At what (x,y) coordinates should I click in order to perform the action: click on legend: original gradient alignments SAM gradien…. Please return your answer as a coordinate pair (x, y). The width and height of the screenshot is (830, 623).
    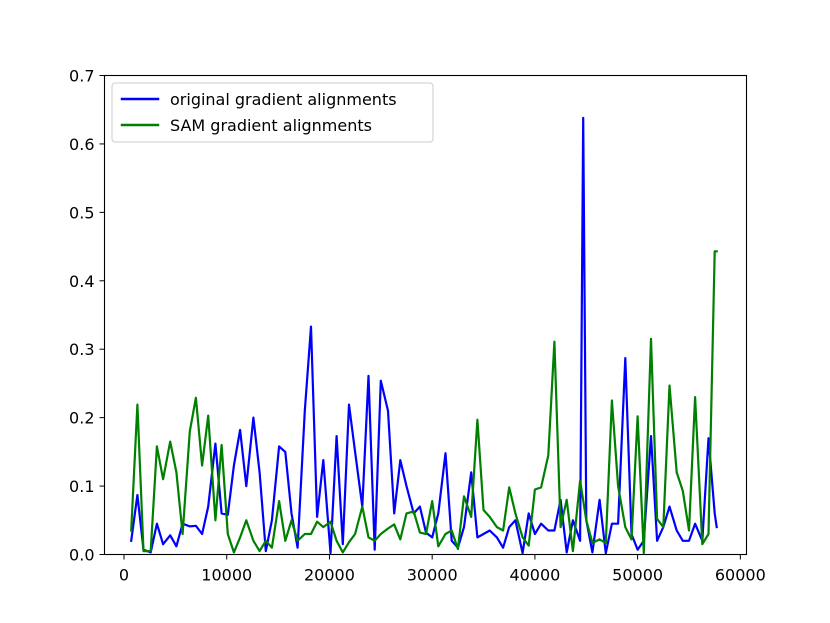
    Looking at the image, I should click on (272, 112).